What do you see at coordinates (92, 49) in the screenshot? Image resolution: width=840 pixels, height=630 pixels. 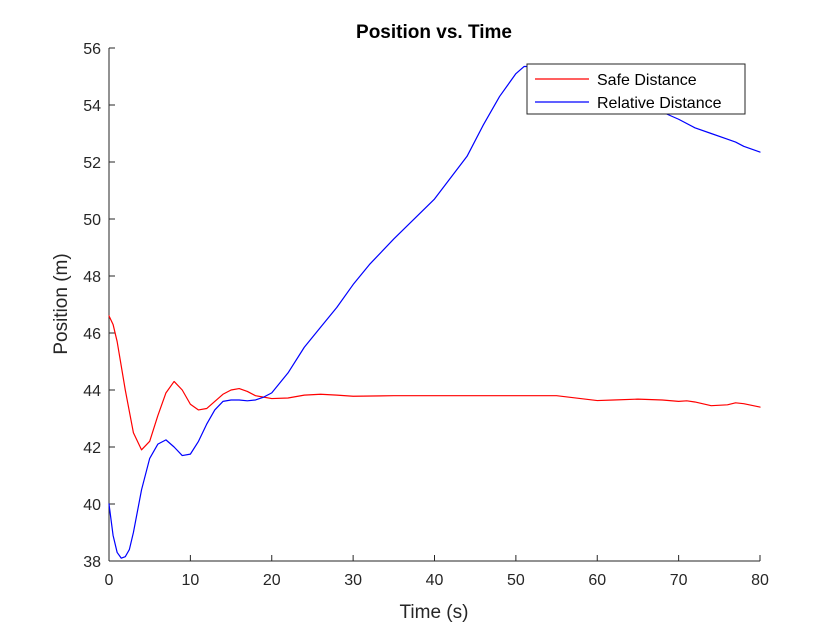 I see `y-tick-label: 56` at bounding box center [92, 49].